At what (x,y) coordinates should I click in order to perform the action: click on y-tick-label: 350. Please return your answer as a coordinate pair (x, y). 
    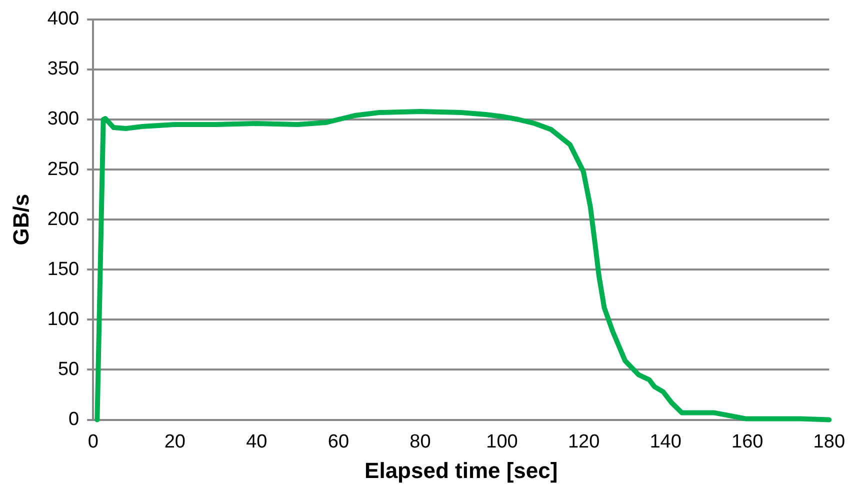
    Looking at the image, I should click on (63, 69).